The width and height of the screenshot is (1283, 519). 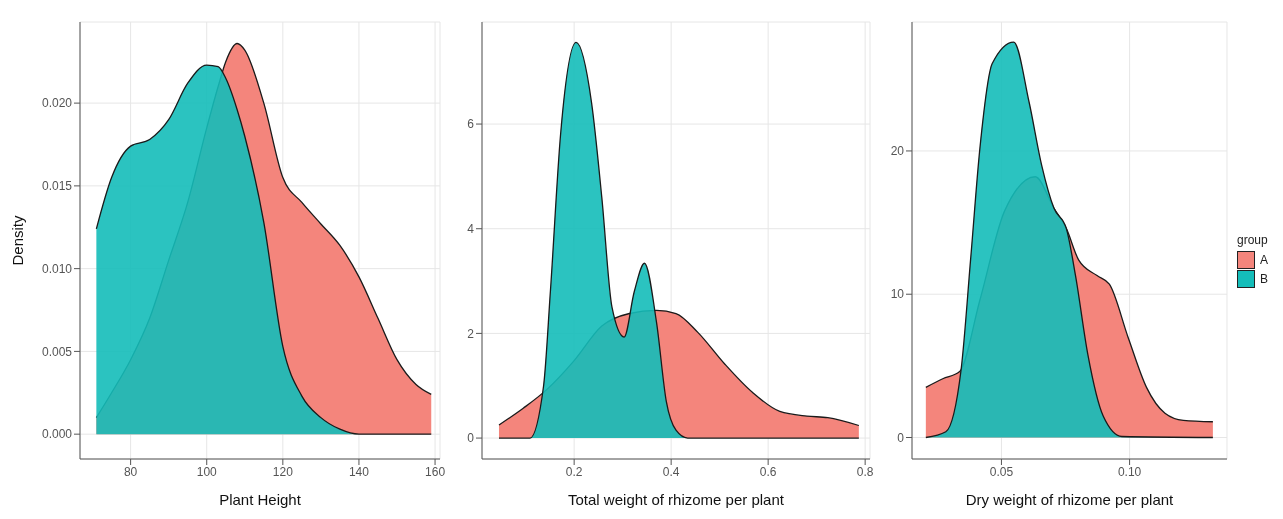 What do you see at coordinates (57, 186) in the screenshot?
I see `y-tick-label: 0.015` at bounding box center [57, 186].